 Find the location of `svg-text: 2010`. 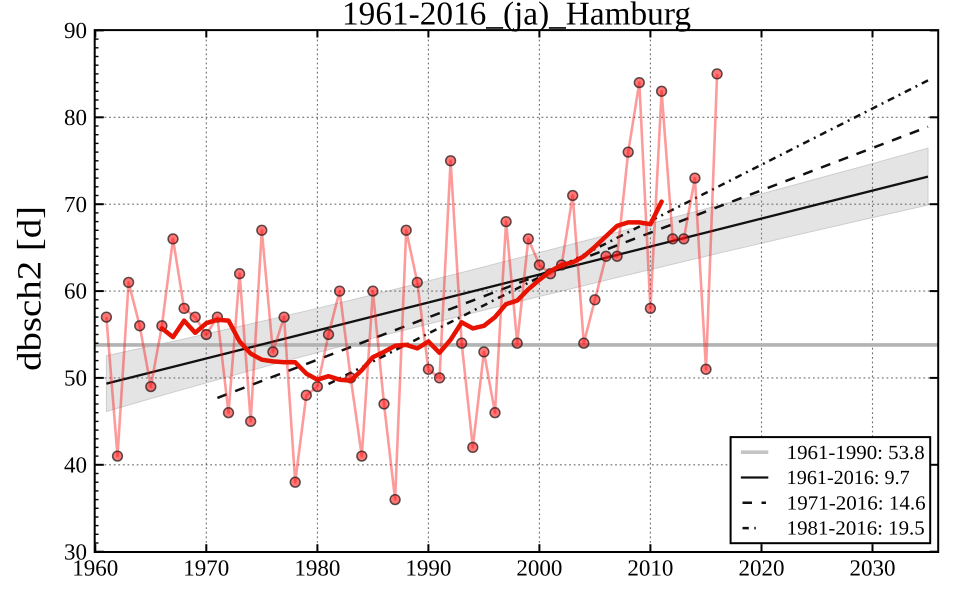

svg-text: 2010 is located at coordinates (650, 568).